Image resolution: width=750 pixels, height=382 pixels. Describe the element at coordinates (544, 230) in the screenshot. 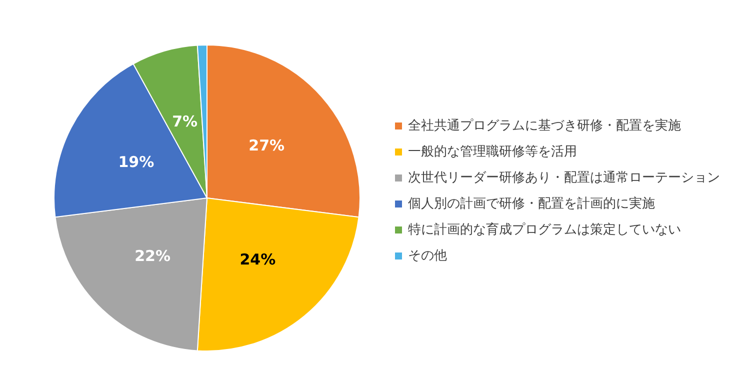

I see `legend-label: 特に計画的な育成プログラムは策定していない` at that location.